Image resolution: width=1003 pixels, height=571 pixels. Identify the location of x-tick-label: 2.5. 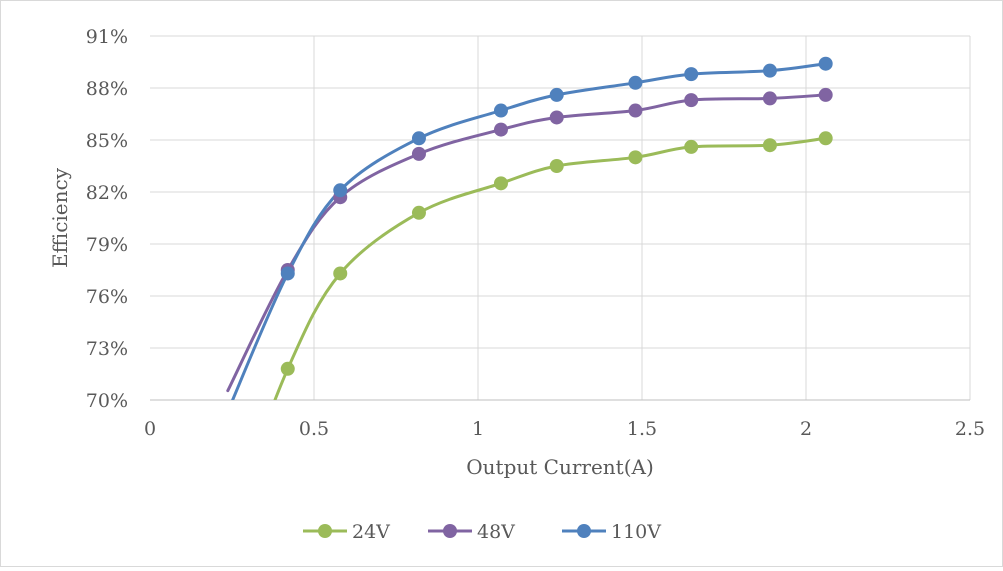
(970, 429).